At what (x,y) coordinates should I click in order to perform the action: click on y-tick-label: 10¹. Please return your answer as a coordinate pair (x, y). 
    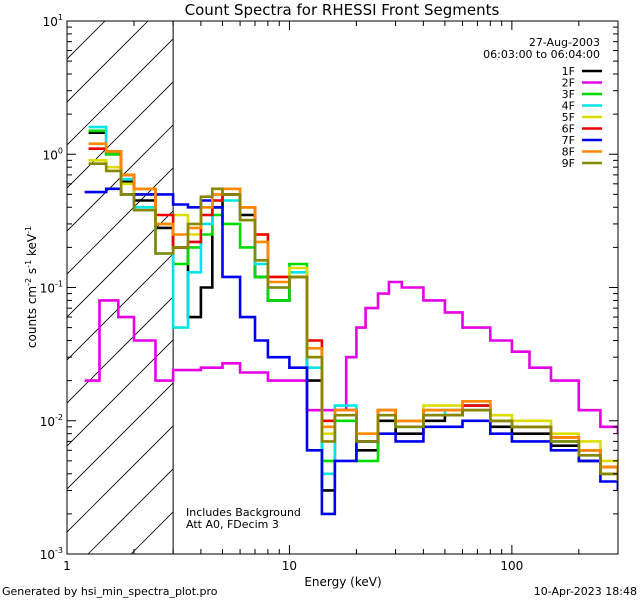
    Looking at the image, I should click on (53, 21).